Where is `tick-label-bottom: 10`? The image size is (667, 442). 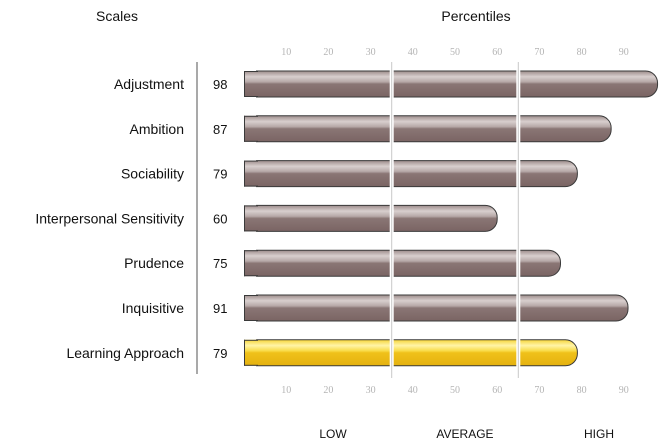 tick-label-bottom: 10 is located at coordinates (286, 390).